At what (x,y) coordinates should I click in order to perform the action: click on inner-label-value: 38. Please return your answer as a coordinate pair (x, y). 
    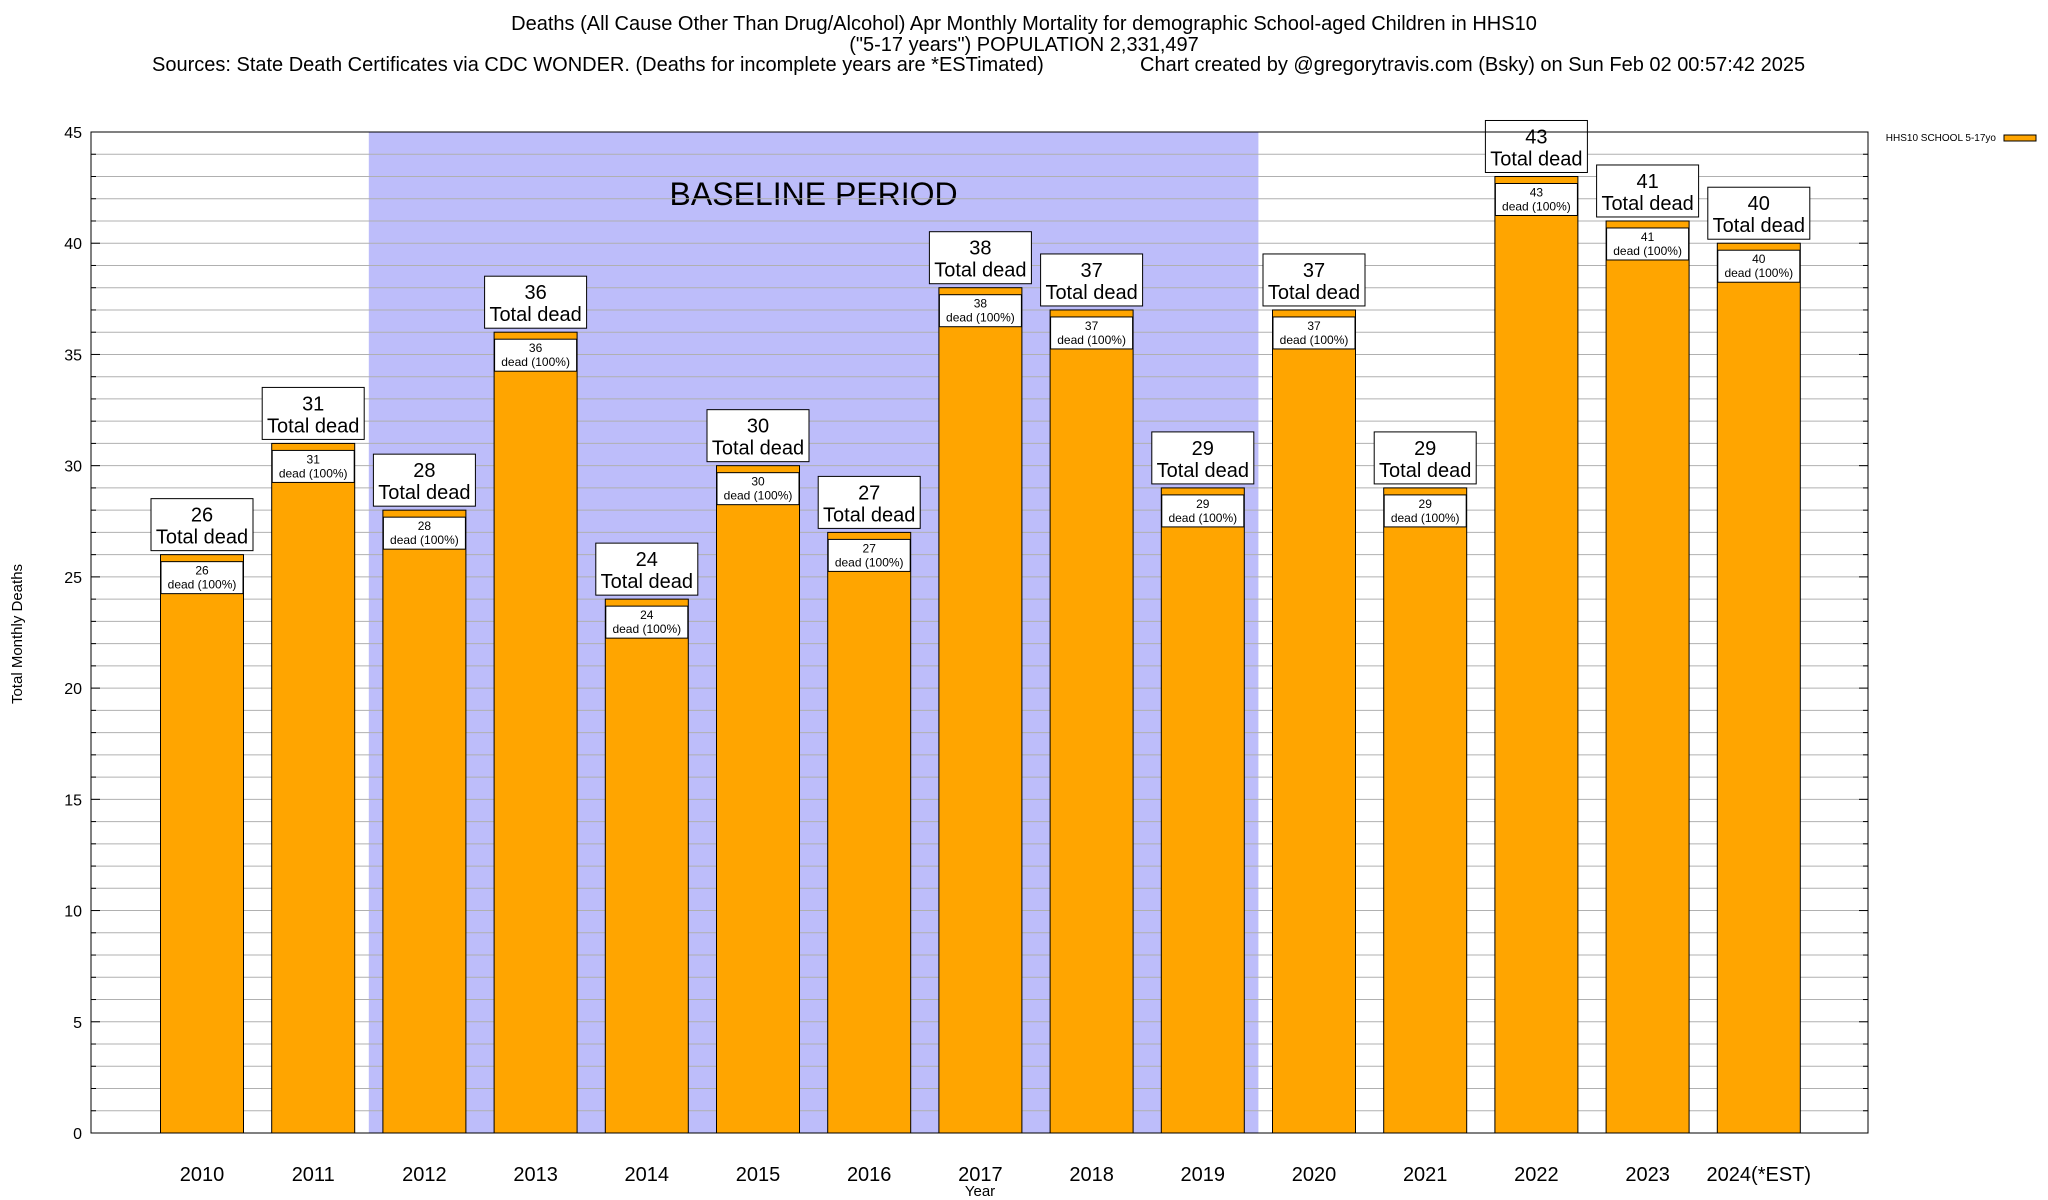
    Looking at the image, I should click on (981, 304).